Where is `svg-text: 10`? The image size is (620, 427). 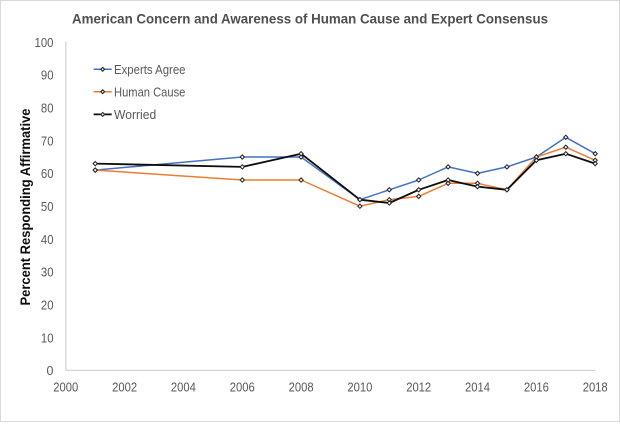 svg-text: 10 is located at coordinates (47, 338).